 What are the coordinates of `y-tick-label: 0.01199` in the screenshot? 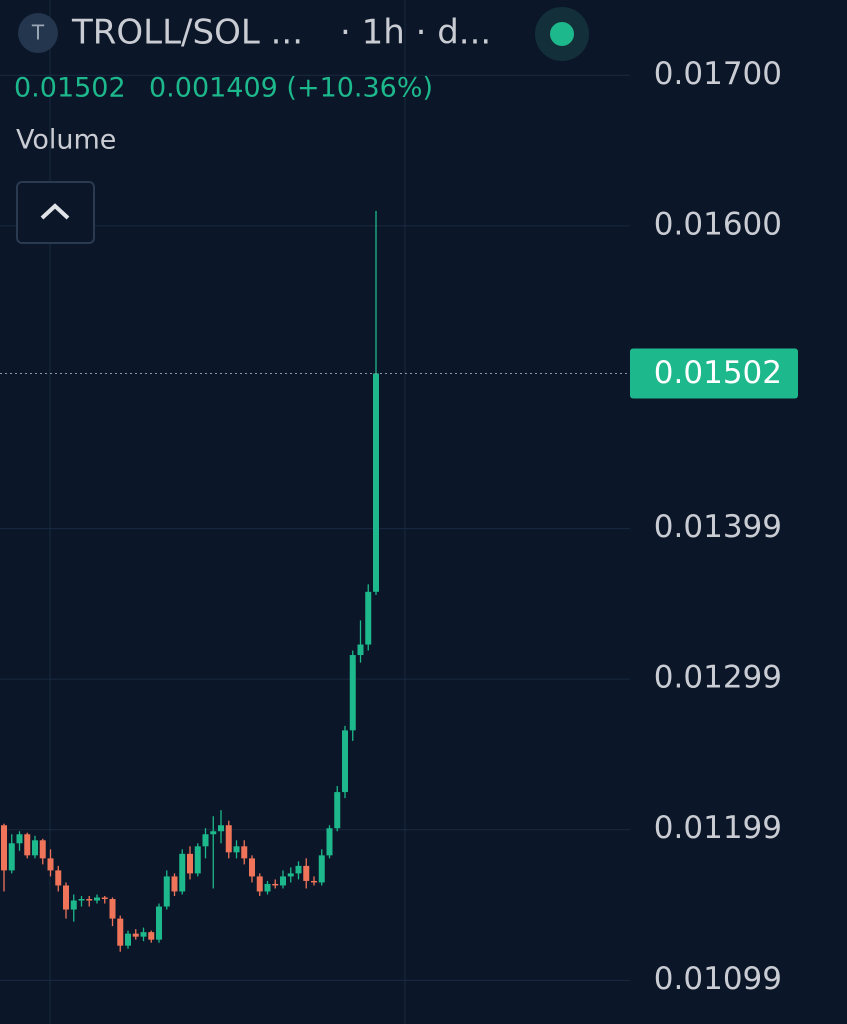 It's located at (718, 828).